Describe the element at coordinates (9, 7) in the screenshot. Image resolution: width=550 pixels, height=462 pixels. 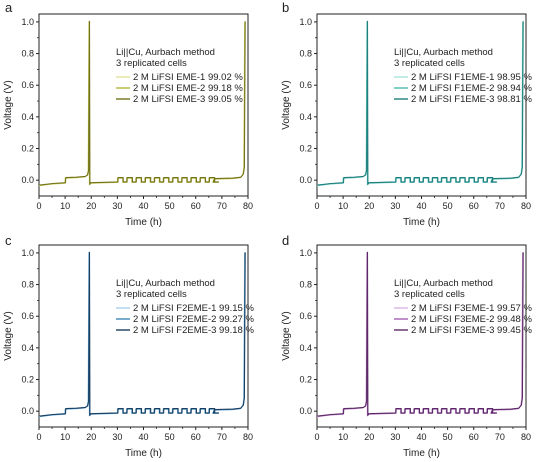
I see `panel-label: a` at that location.